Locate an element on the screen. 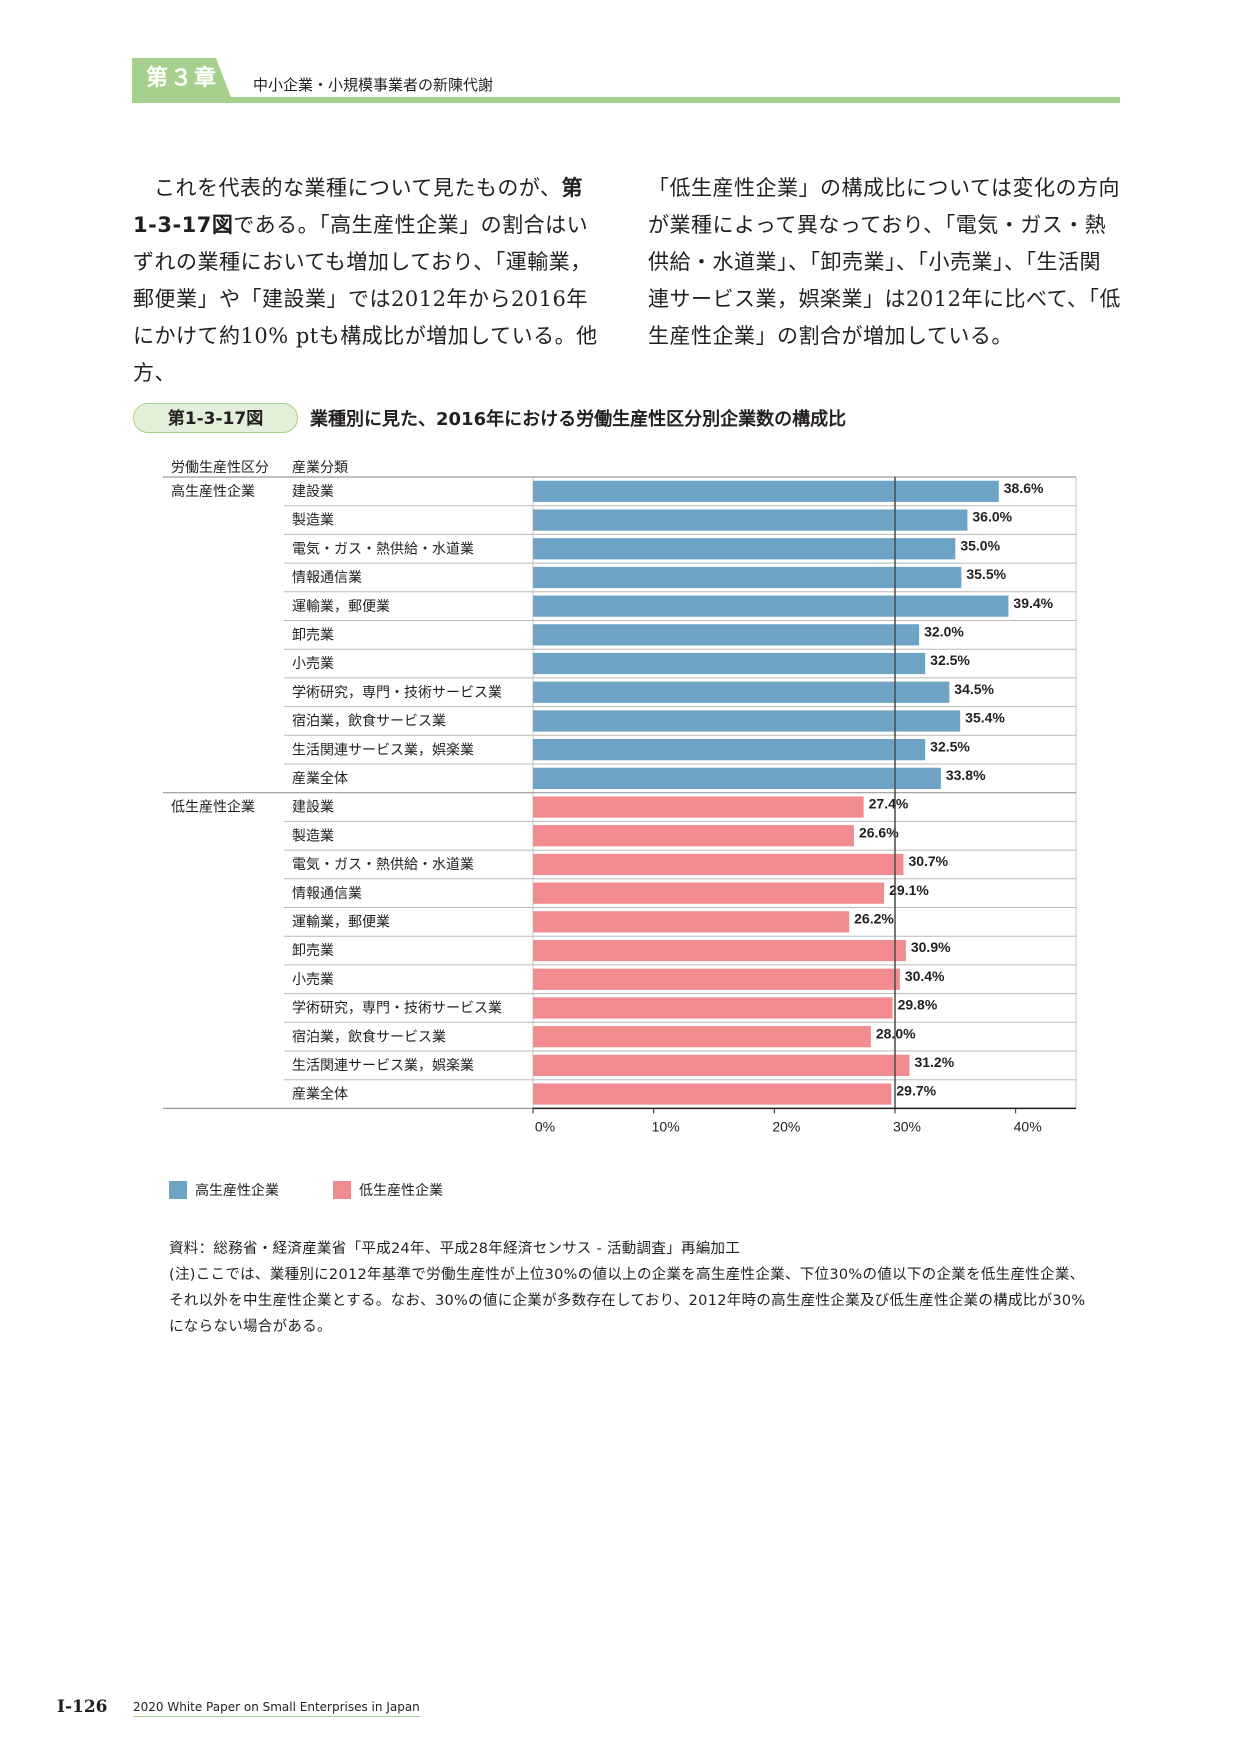 Image resolution: width=1241 pixels, height=1754 pixels. header-rule is located at coordinates (626, 100).